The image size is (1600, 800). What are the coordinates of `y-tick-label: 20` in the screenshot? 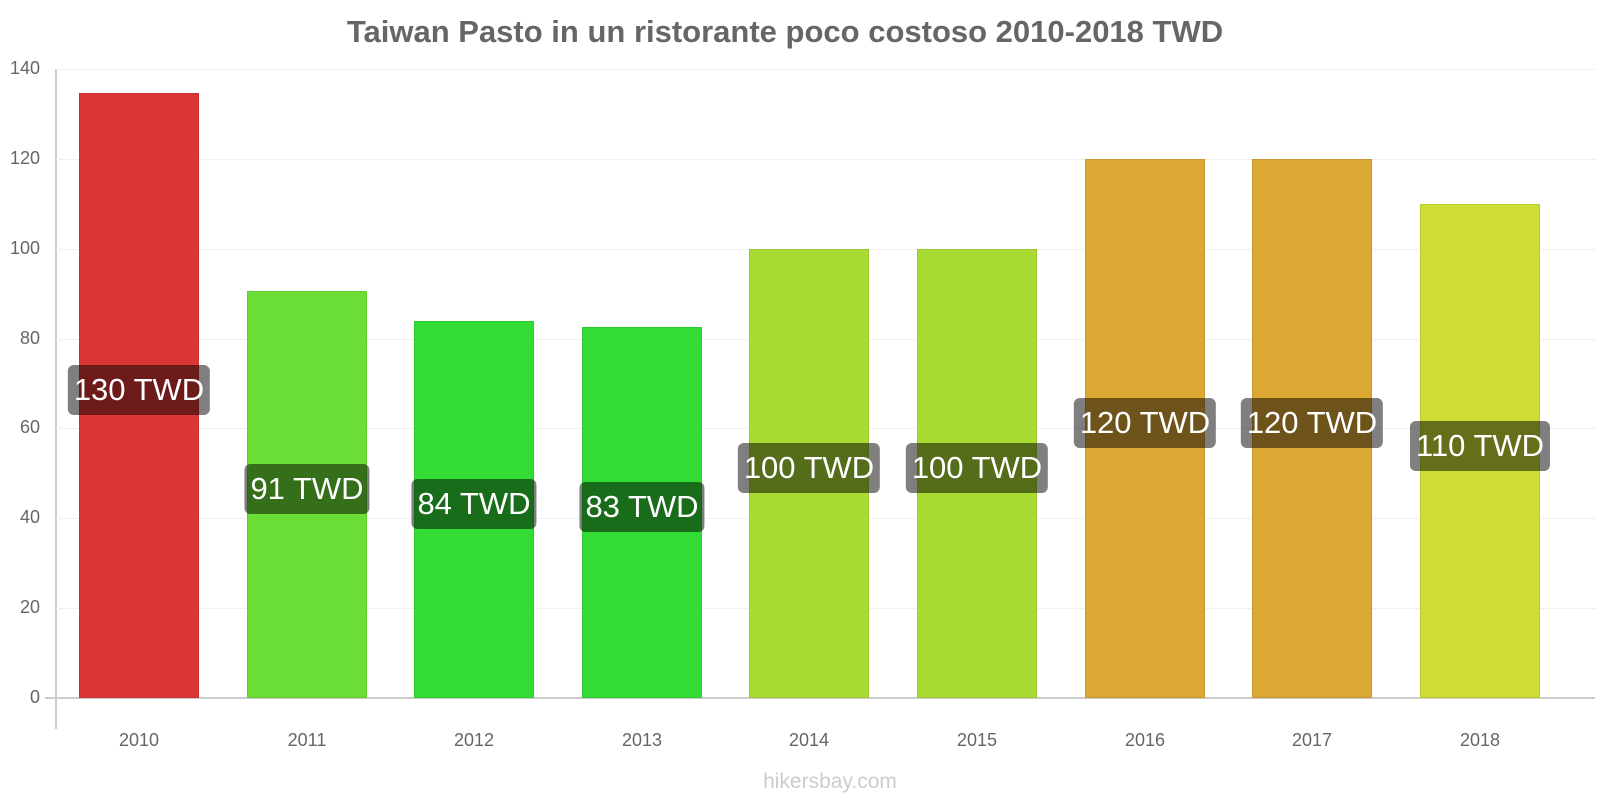 It's located at (29, 607).